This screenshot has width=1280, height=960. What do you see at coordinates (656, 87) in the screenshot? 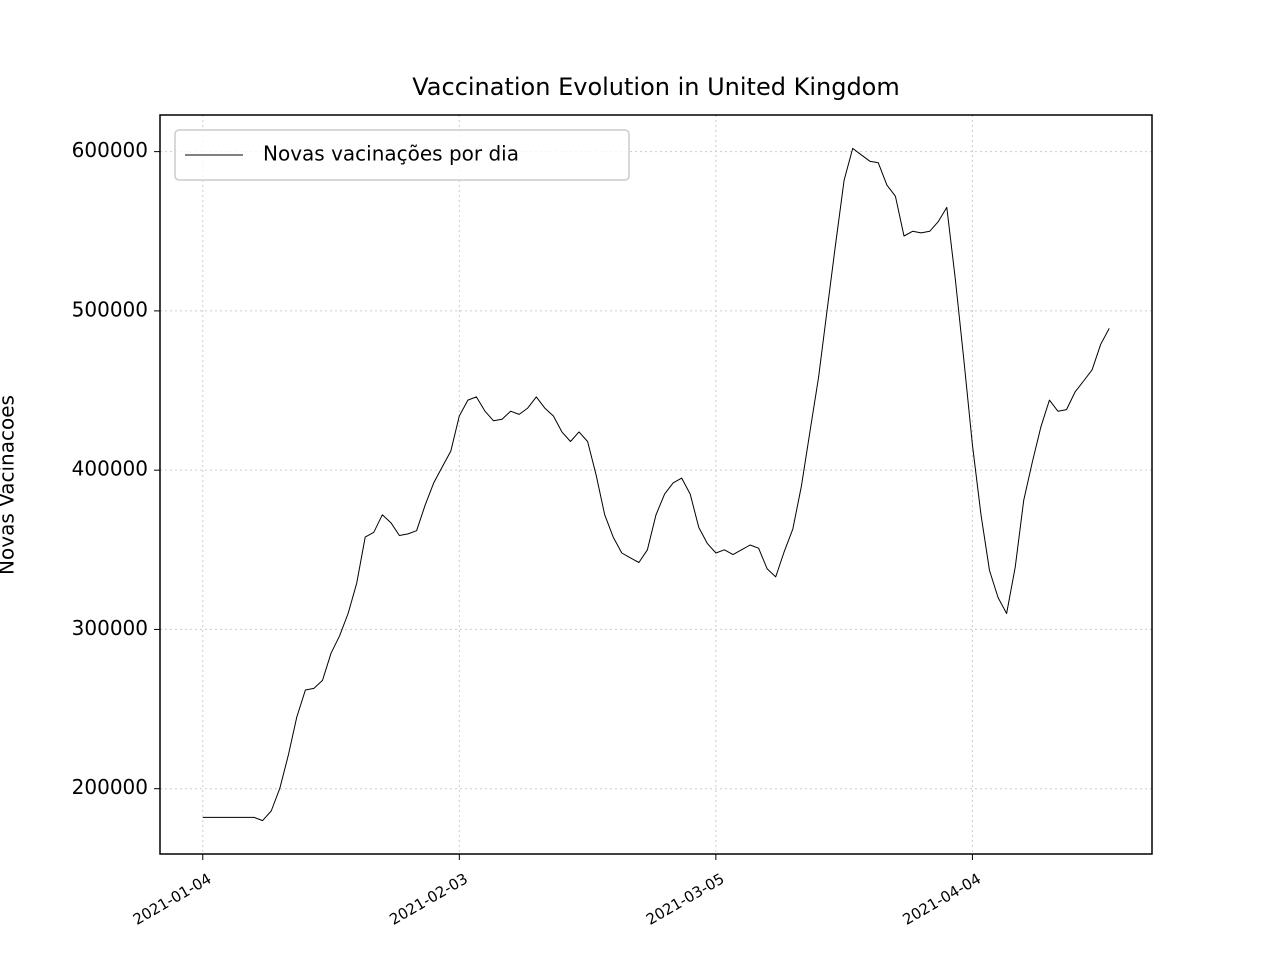
I see `chart-title: Vaccination Evolution in United Kingdom` at bounding box center [656, 87].